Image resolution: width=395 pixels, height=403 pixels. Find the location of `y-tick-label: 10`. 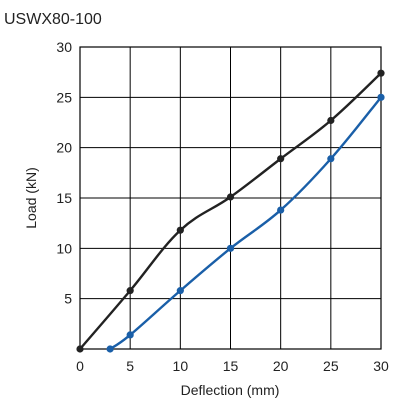

y-tick-label: 10 is located at coordinates (64, 248).